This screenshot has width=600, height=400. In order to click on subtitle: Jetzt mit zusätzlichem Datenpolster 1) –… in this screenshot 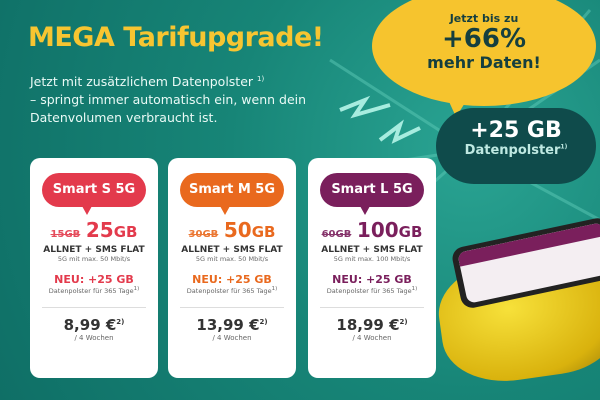, I will do `click(200, 98)`.